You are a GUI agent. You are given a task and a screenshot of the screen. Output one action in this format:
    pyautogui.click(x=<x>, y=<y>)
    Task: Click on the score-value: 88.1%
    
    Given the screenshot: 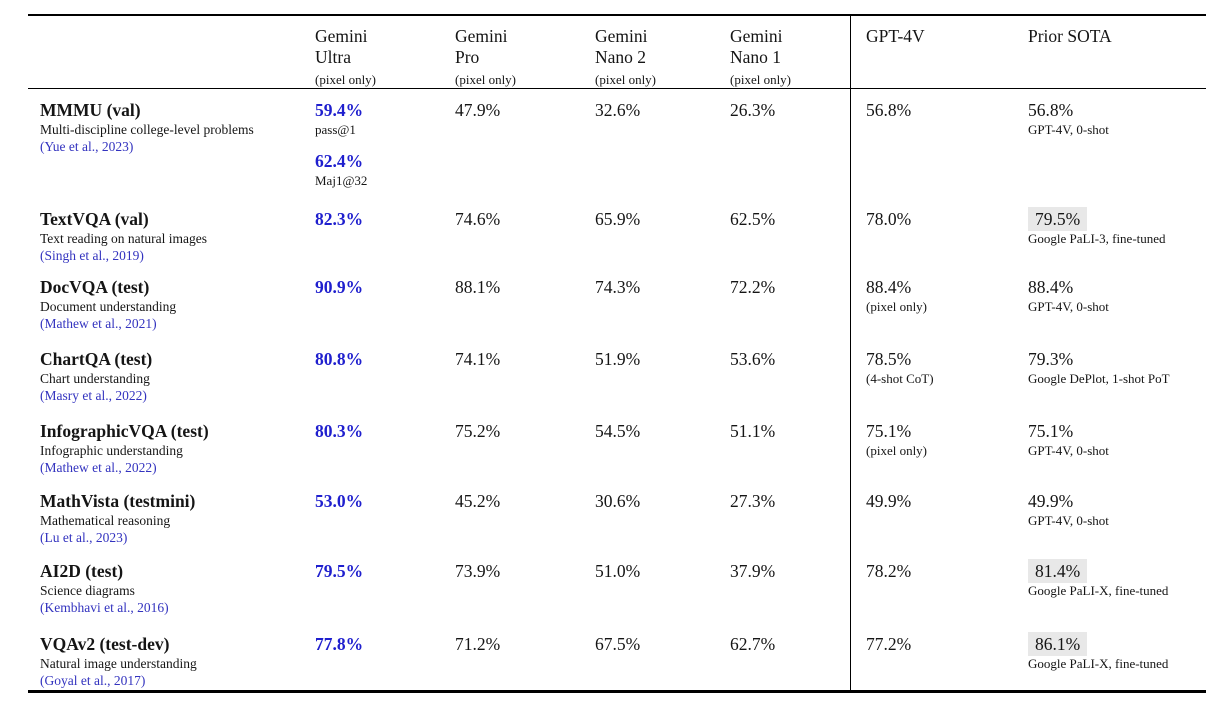 What is the action you would take?
    pyautogui.click(x=478, y=287)
    